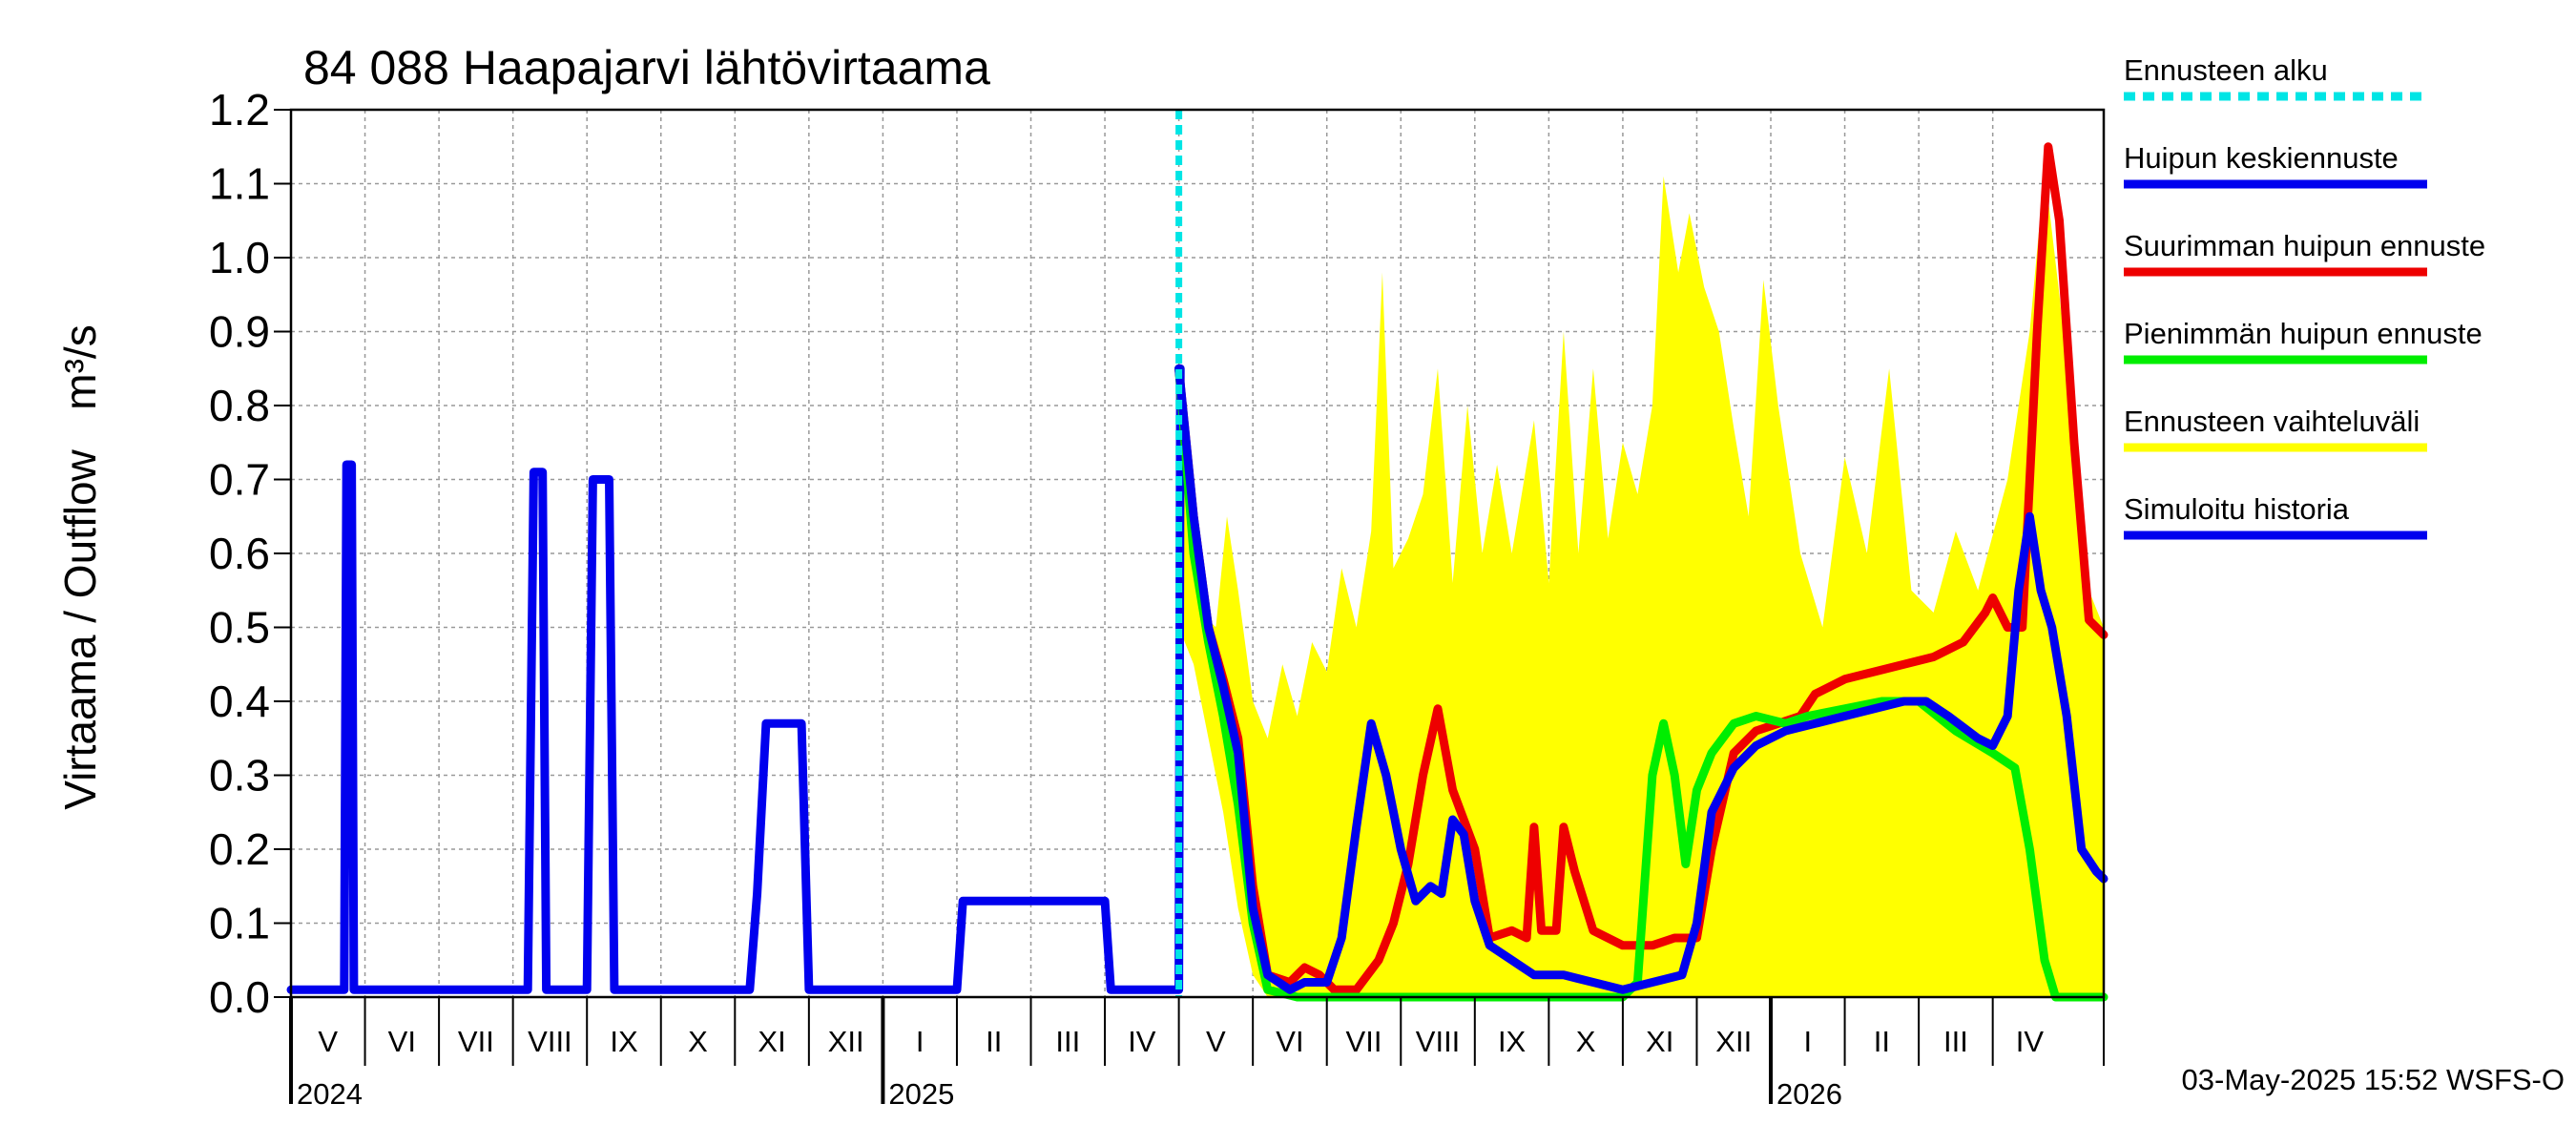 The image size is (2576, 1145). Describe the element at coordinates (2373, 1079) in the screenshot. I see `footer-timestamp: 03-May-2025 15:52 WSFS-O` at that location.